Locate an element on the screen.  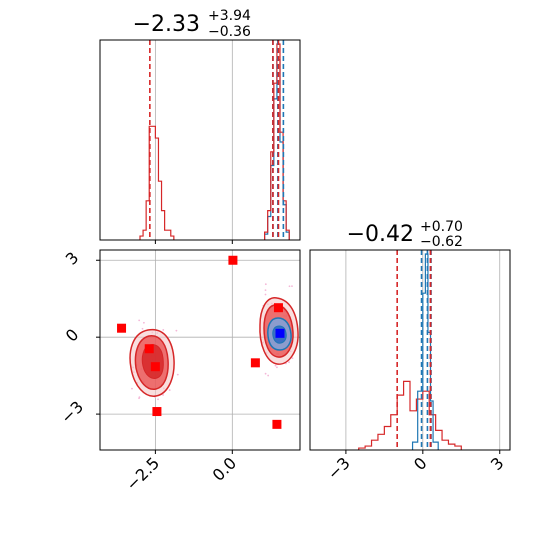
joint-x-tick-label: −2.5 is located at coordinates (142, 473).